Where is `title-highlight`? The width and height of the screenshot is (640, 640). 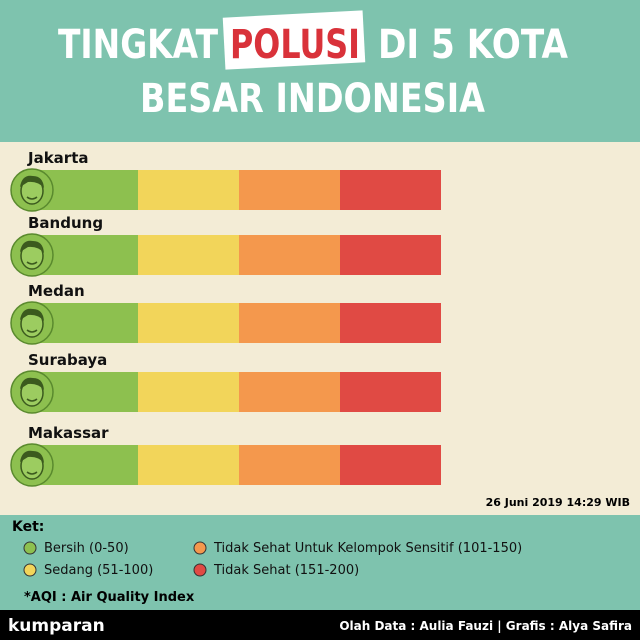 title-highlight is located at coordinates (294, 40).